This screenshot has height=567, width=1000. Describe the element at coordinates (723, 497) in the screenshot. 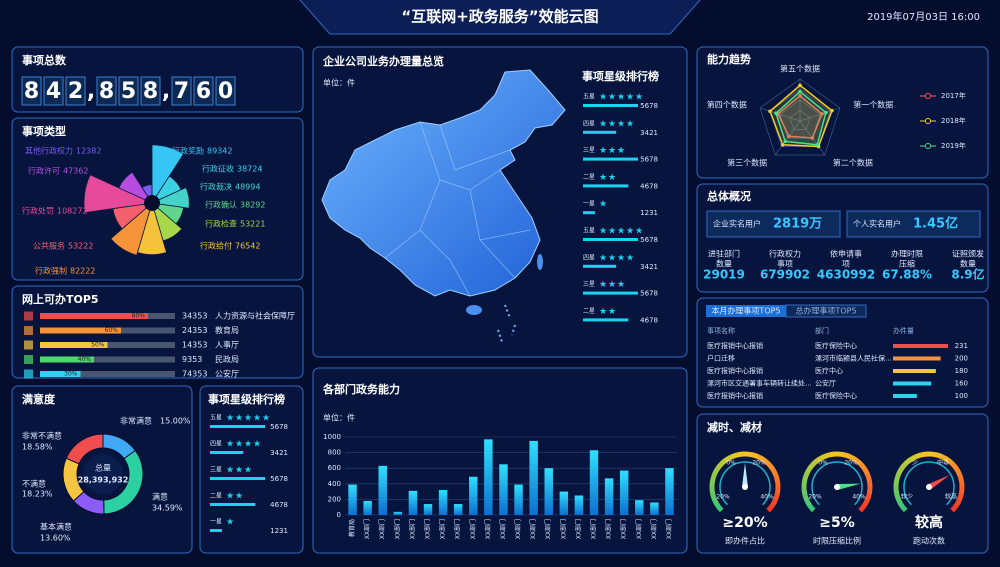

I see `gauge-tick: 20%` at that location.